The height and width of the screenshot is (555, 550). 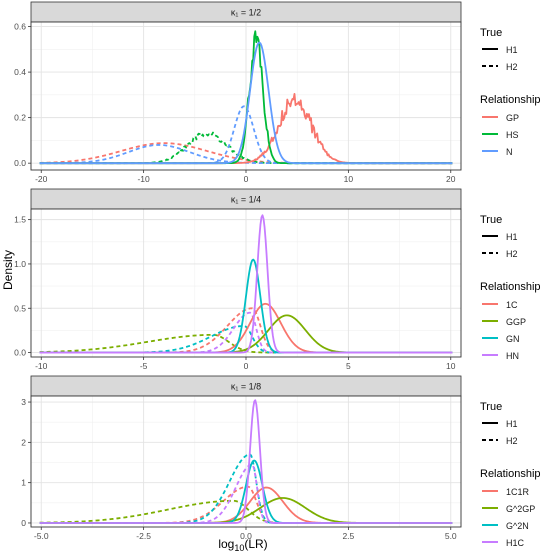 What do you see at coordinates (20, 308) in the screenshot?
I see `y-tick-label: 0.5` at bounding box center [20, 308].